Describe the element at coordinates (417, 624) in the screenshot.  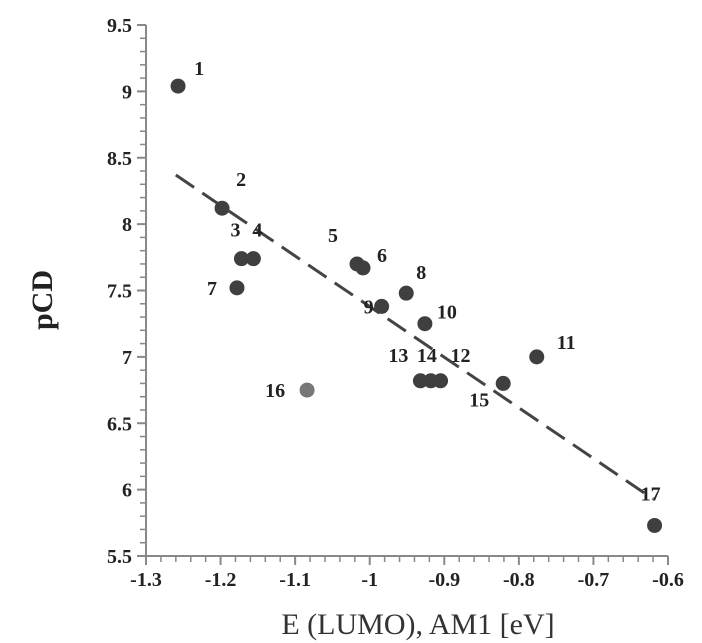
I see `x-axis-title: E (LUMO), AM1 [eV]` at that location.